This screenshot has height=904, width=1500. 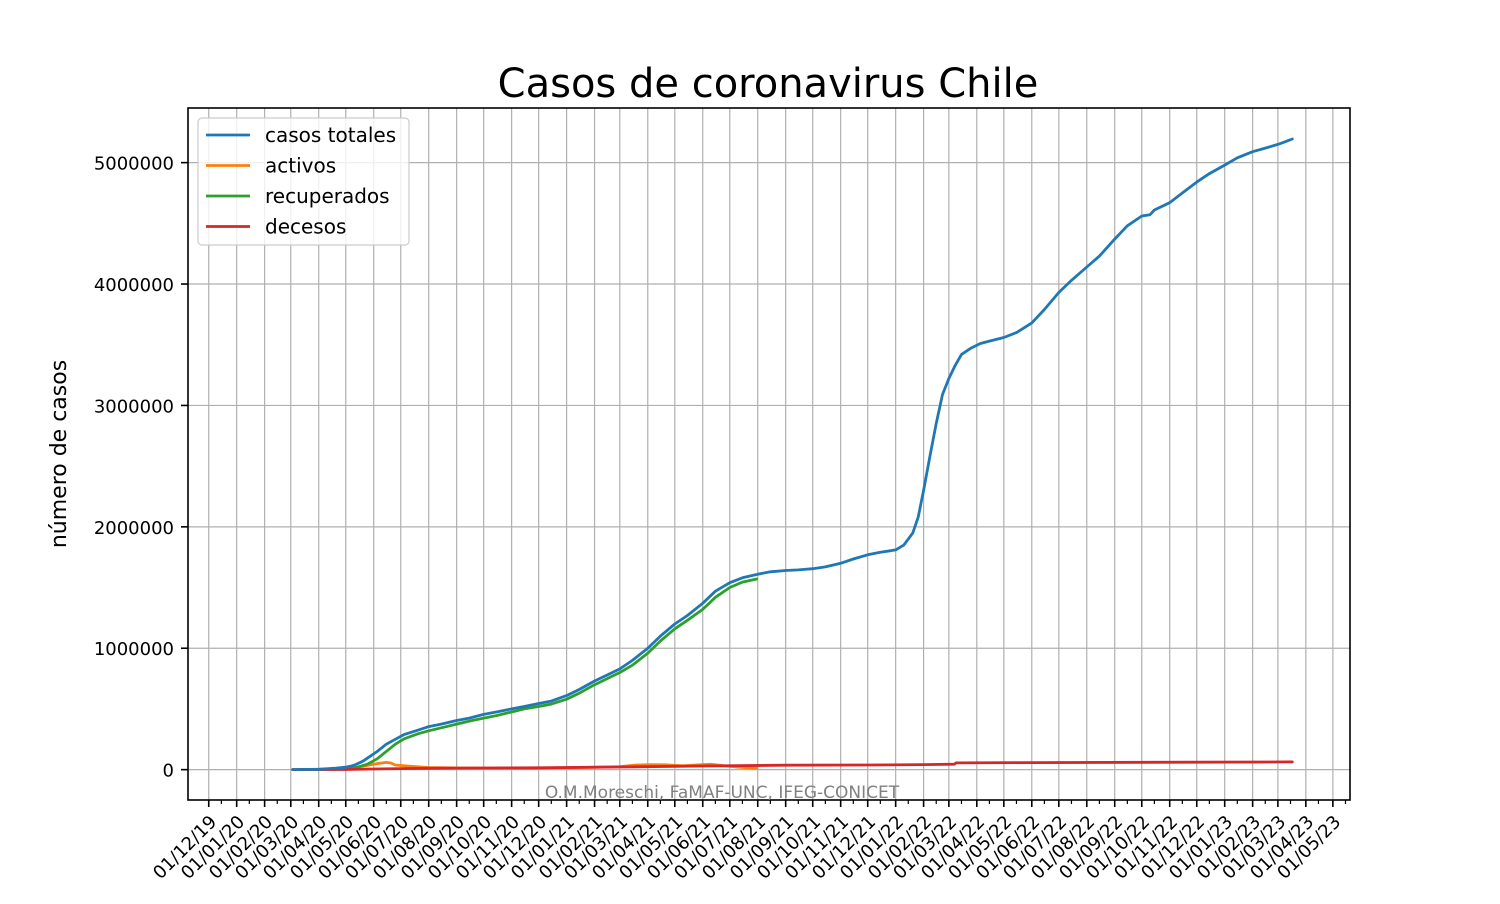 What do you see at coordinates (300, 166) in the screenshot?
I see `legend-label-activos: activos` at bounding box center [300, 166].